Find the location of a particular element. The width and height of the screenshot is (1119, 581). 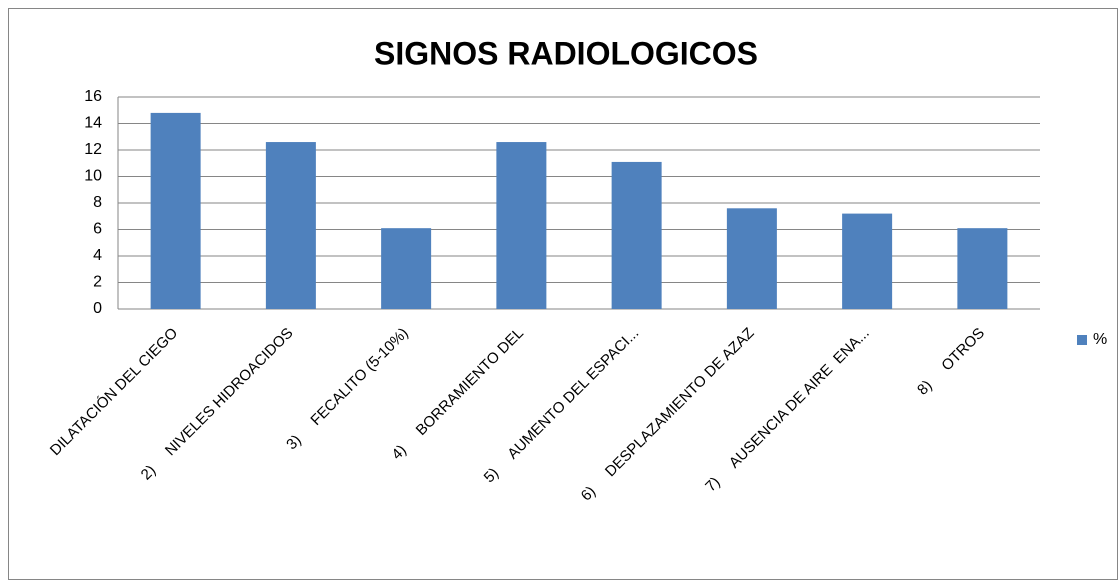

legend-label: % is located at coordinates (1100, 339).